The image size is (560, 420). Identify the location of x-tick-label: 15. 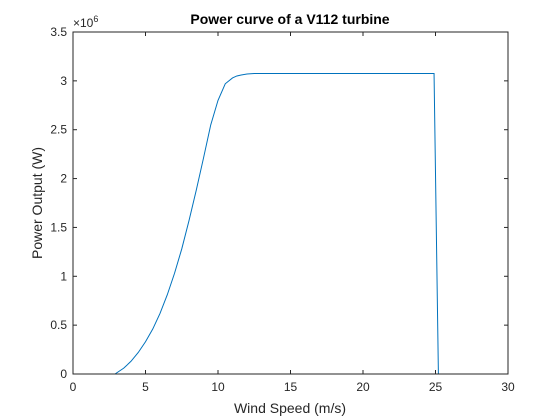
(291, 387).